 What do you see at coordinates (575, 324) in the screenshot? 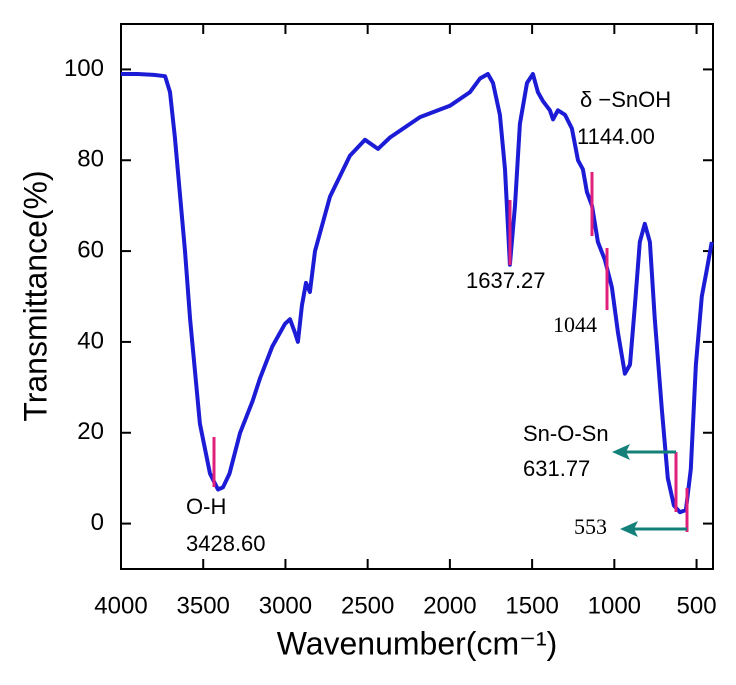
I see `annotation: 1044` at bounding box center [575, 324].